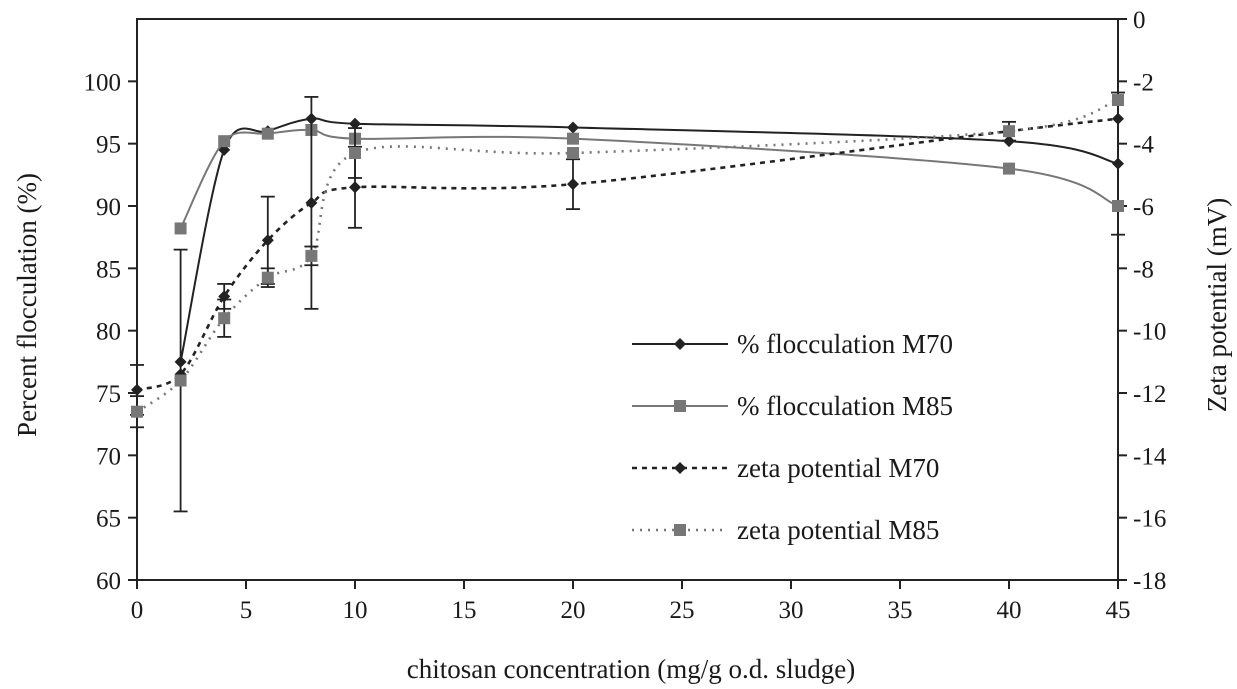 Image resolution: width=1237 pixels, height=689 pixels. Describe the element at coordinates (355, 610) in the screenshot. I see `x-tick-label: 10` at that location.